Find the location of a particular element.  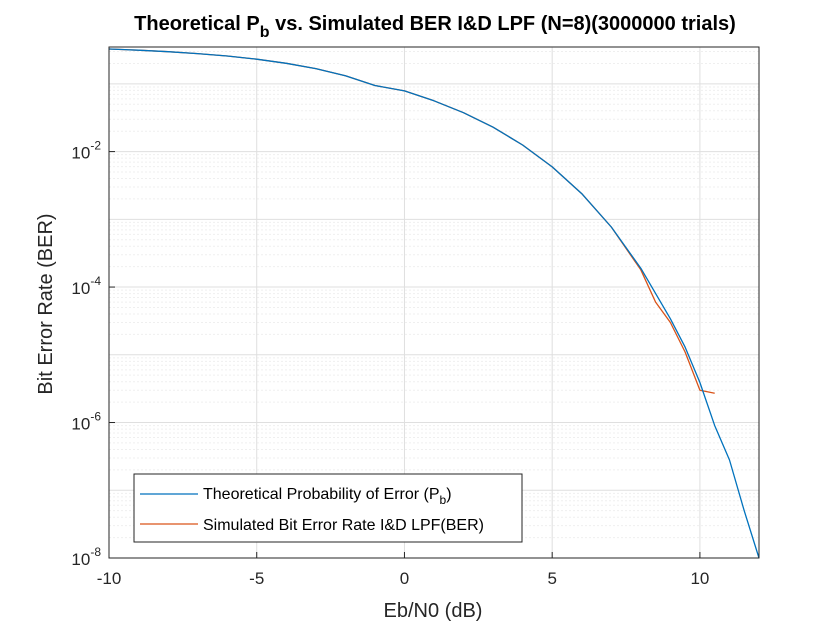

x-axis-ticks: -10 -5 0 5 10 is located at coordinates (403, 570).